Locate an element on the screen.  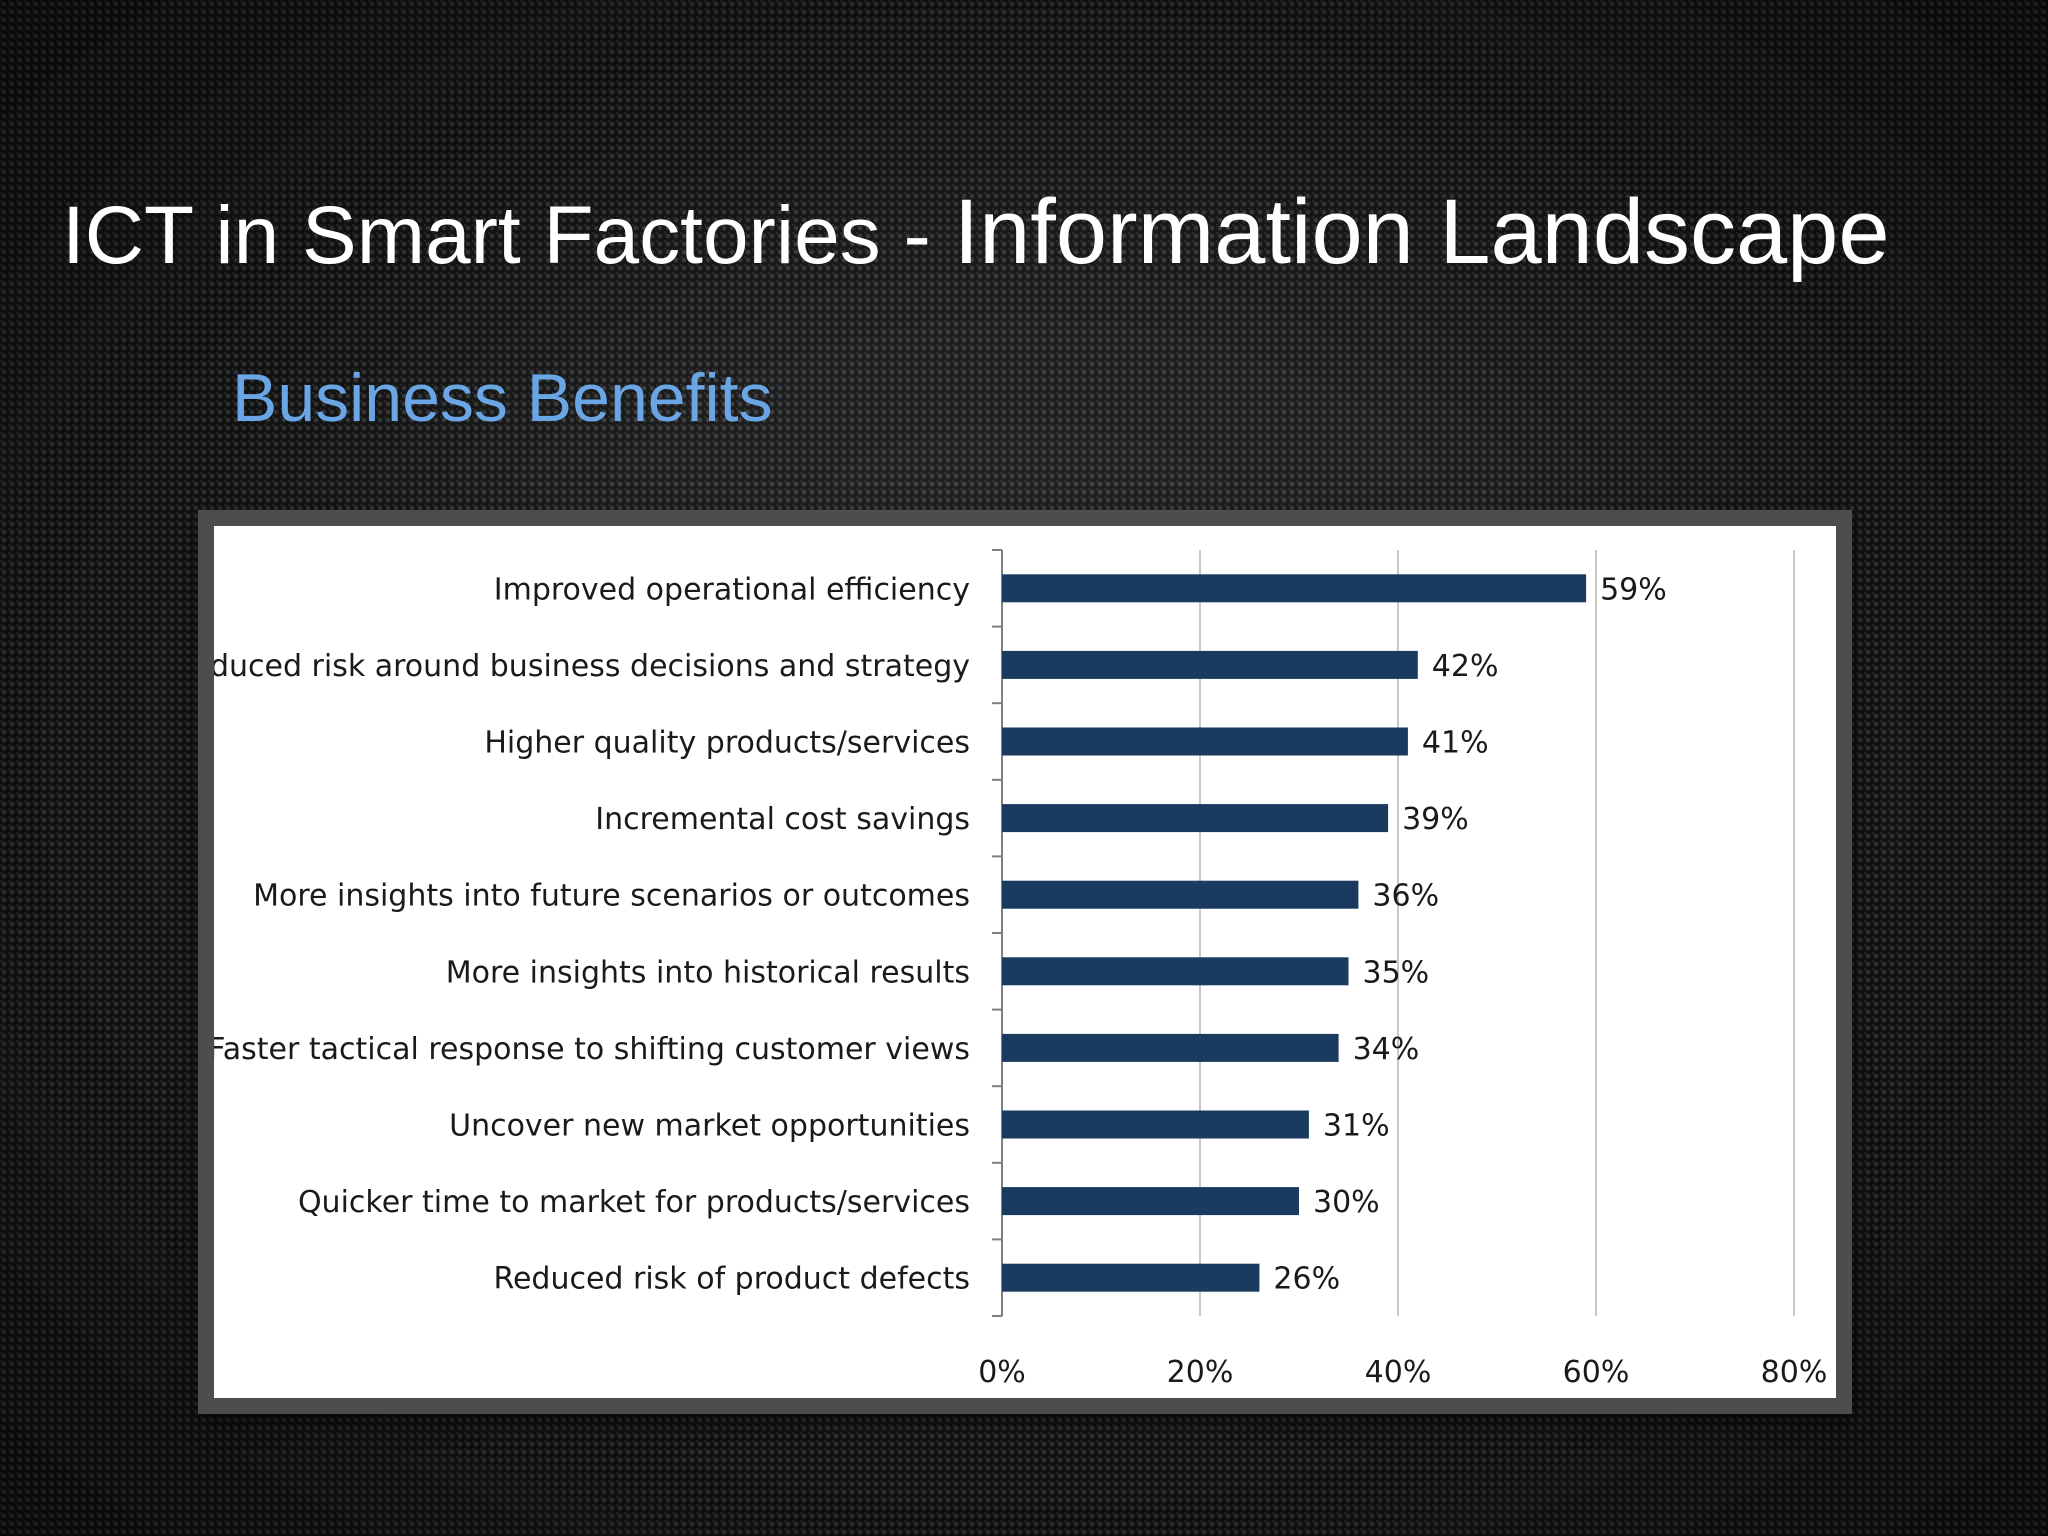
value-label: 59% is located at coordinates (1633, 589).